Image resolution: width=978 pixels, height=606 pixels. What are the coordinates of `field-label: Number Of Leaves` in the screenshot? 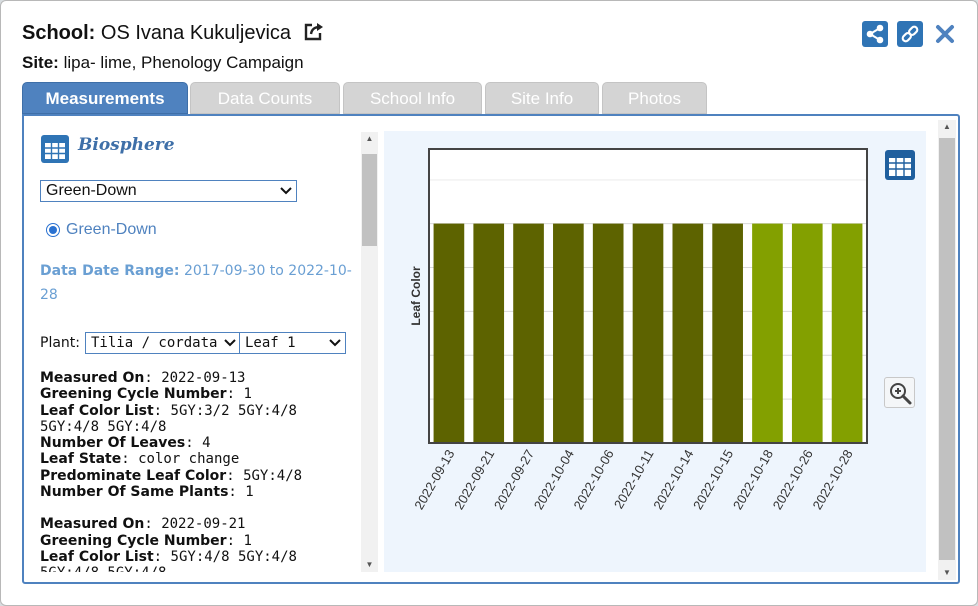 It's located at (113, 443).